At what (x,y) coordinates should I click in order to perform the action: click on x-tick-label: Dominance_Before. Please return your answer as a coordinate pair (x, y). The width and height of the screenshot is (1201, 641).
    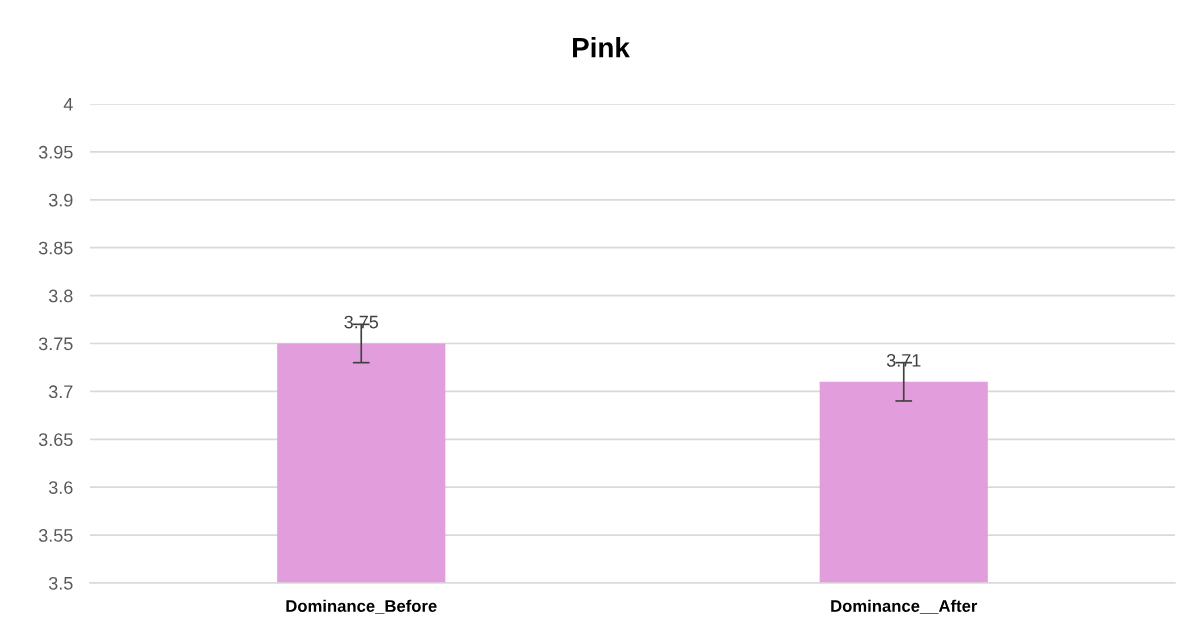
    Looking at the image, I should click on (361, 606).